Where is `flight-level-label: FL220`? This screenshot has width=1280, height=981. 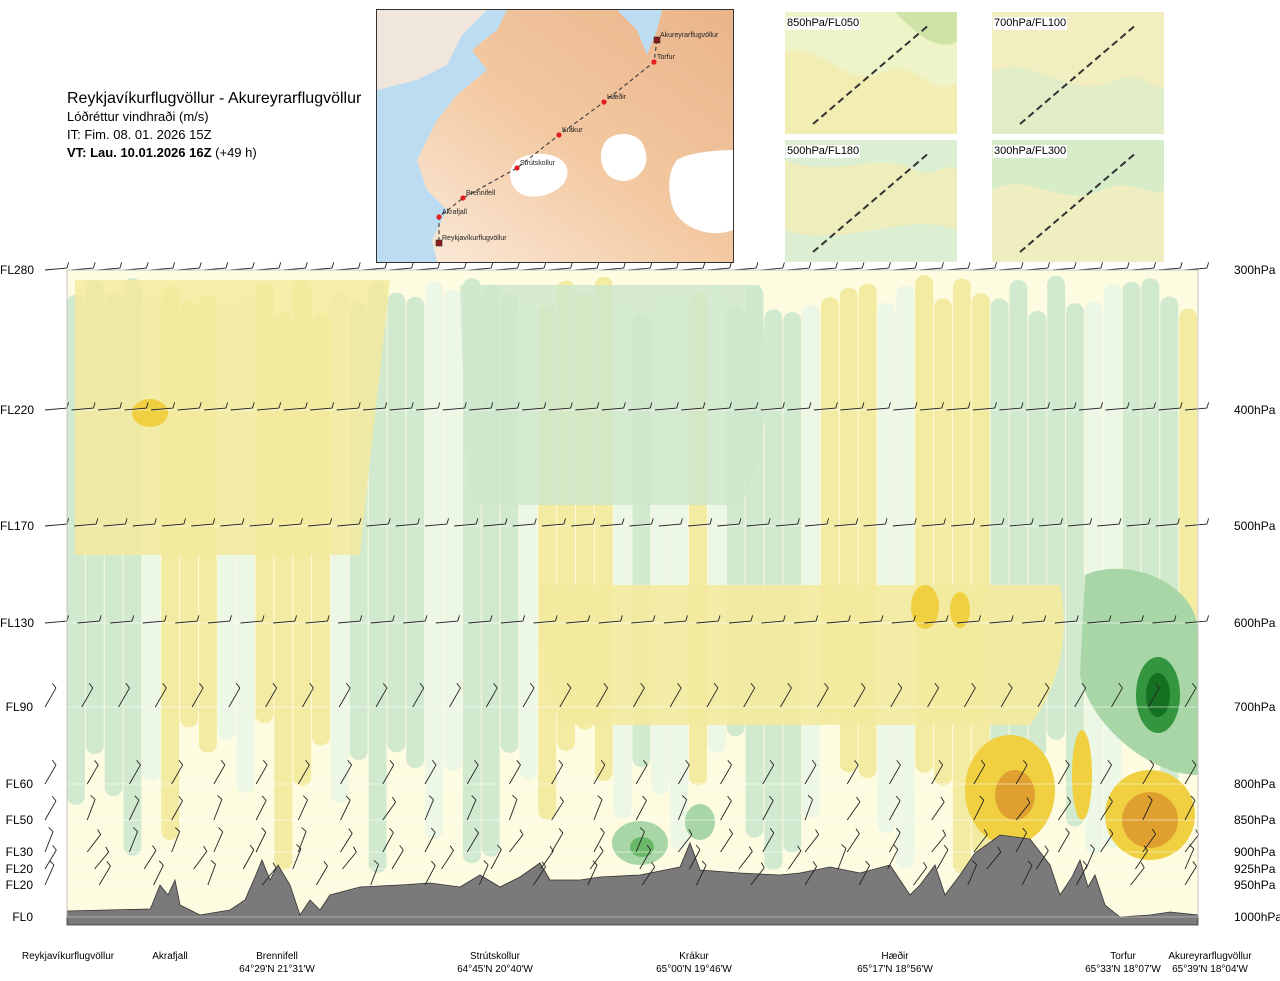 flight-level-label: FL220 is located at coordinates (17, 410).